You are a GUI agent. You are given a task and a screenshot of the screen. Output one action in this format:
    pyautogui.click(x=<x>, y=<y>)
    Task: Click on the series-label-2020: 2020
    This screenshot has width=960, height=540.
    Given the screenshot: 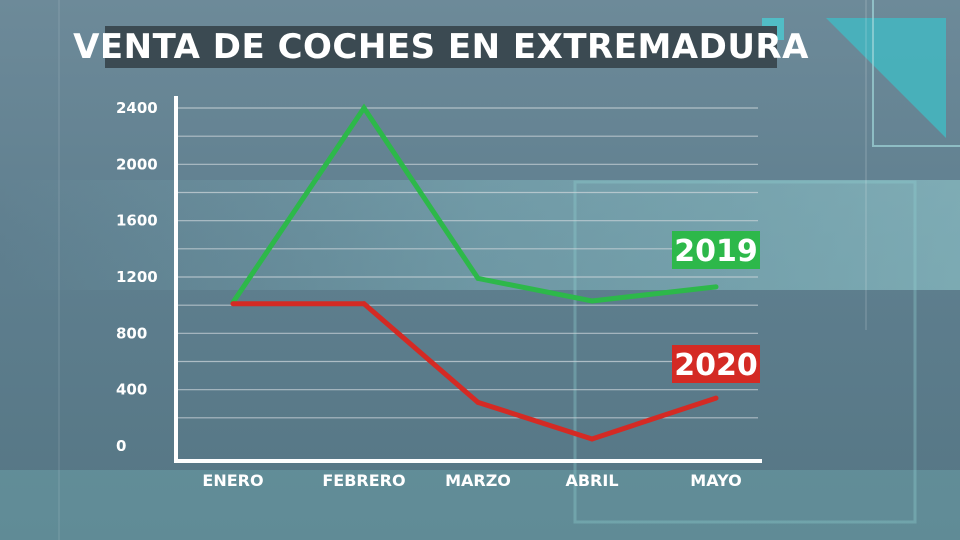 What is the action you would take?
    pyautogui.click(x=716, y=365)
    